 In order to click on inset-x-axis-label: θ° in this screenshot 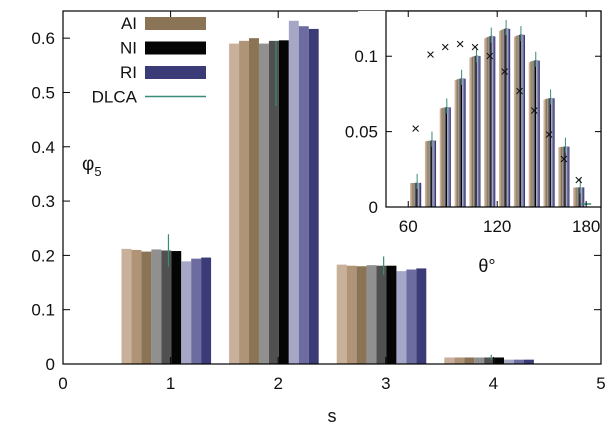, I will do `click(486, 266)`.